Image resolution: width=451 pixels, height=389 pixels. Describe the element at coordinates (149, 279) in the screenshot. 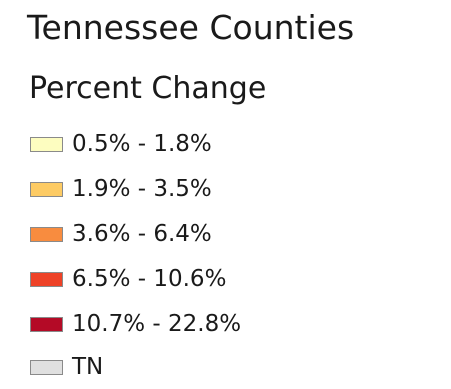

I see `legend-item-label: 6.5% - 10.6%` at that location.